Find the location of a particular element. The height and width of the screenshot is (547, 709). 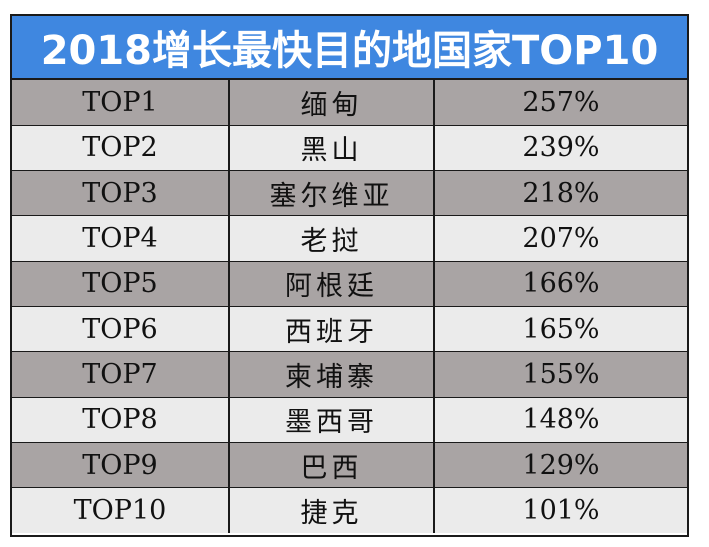

growth-cell: 129% is located at coordinates (560, 465).